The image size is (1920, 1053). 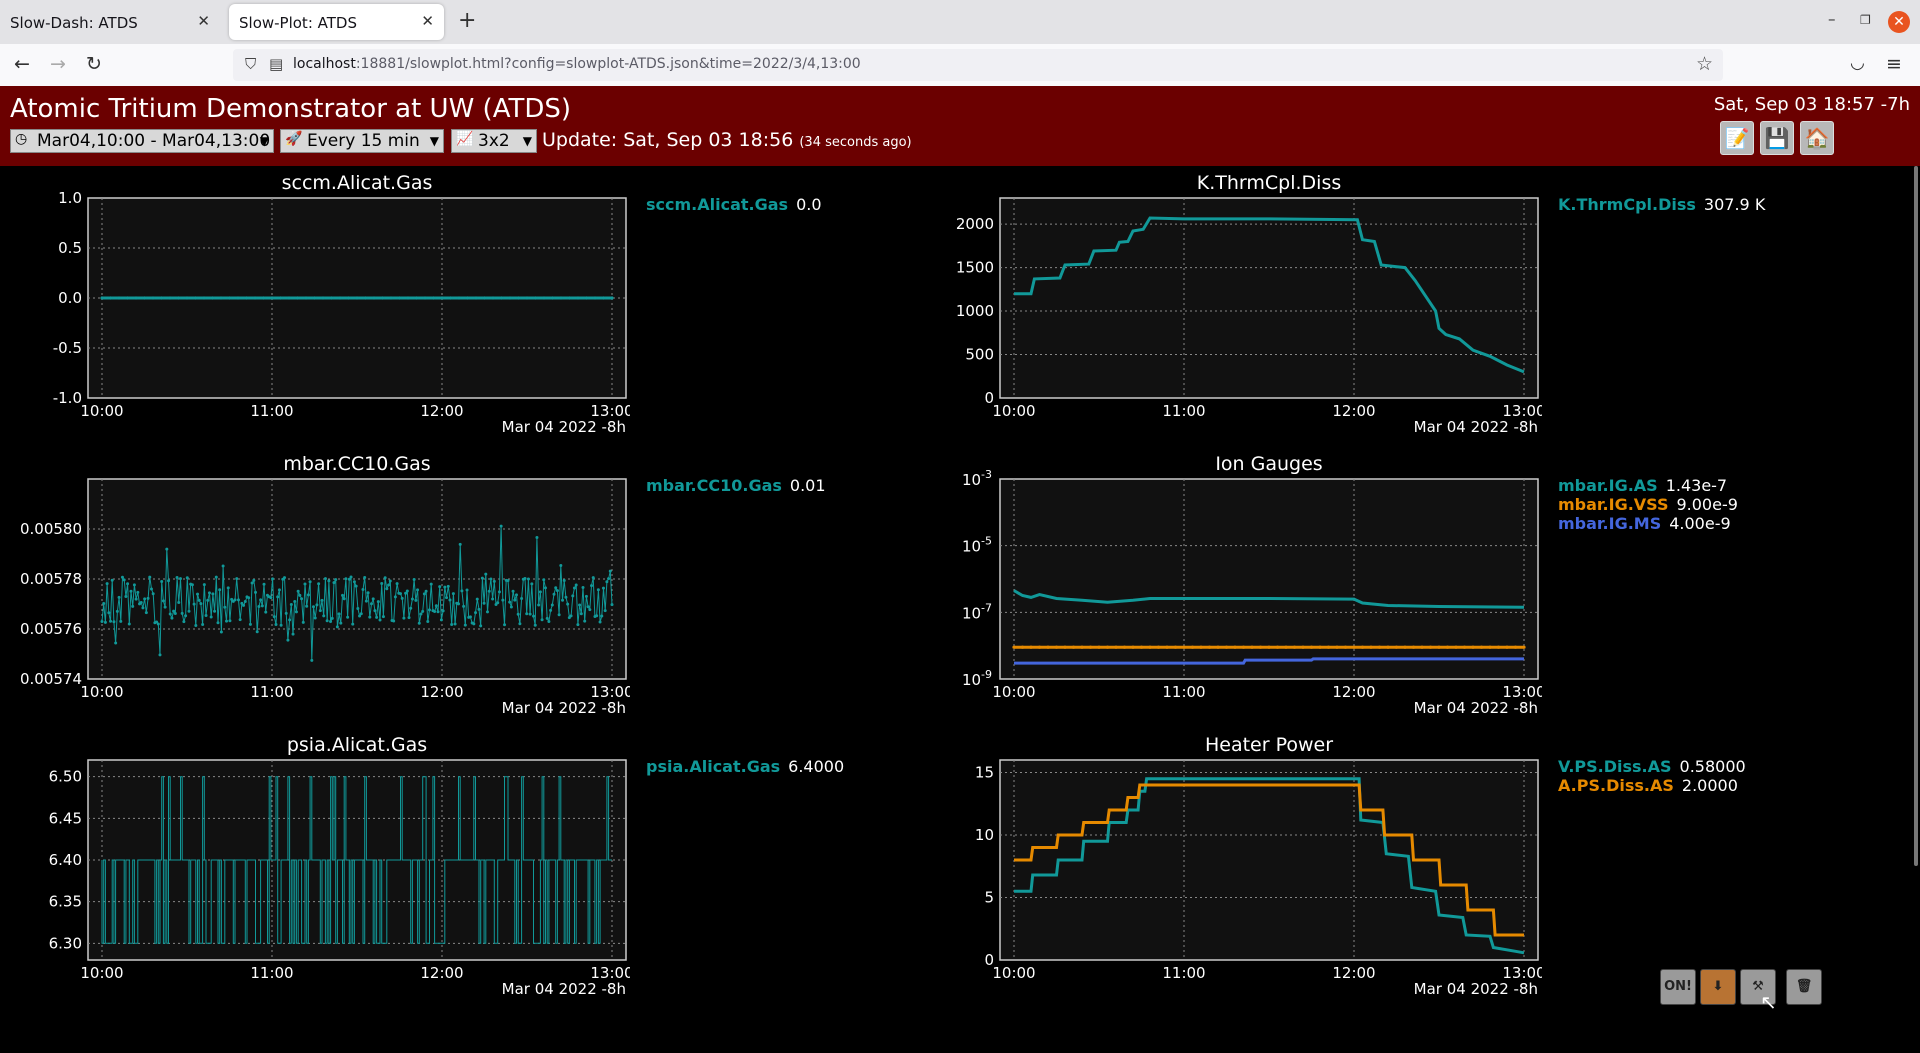 What do you see at coordinates (276, 64) in the screenshot?
I see `page-info-icon: ▤` at bounding box center [276, 64].